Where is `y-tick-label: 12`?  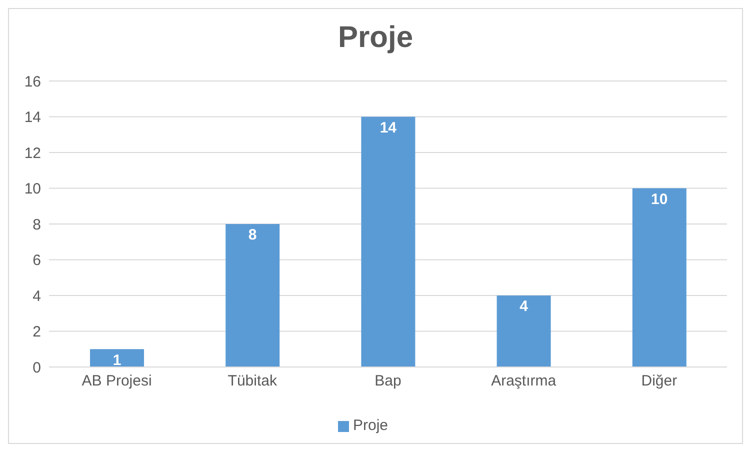
y-tick-label: 12 is located at coordinates (32, 153).